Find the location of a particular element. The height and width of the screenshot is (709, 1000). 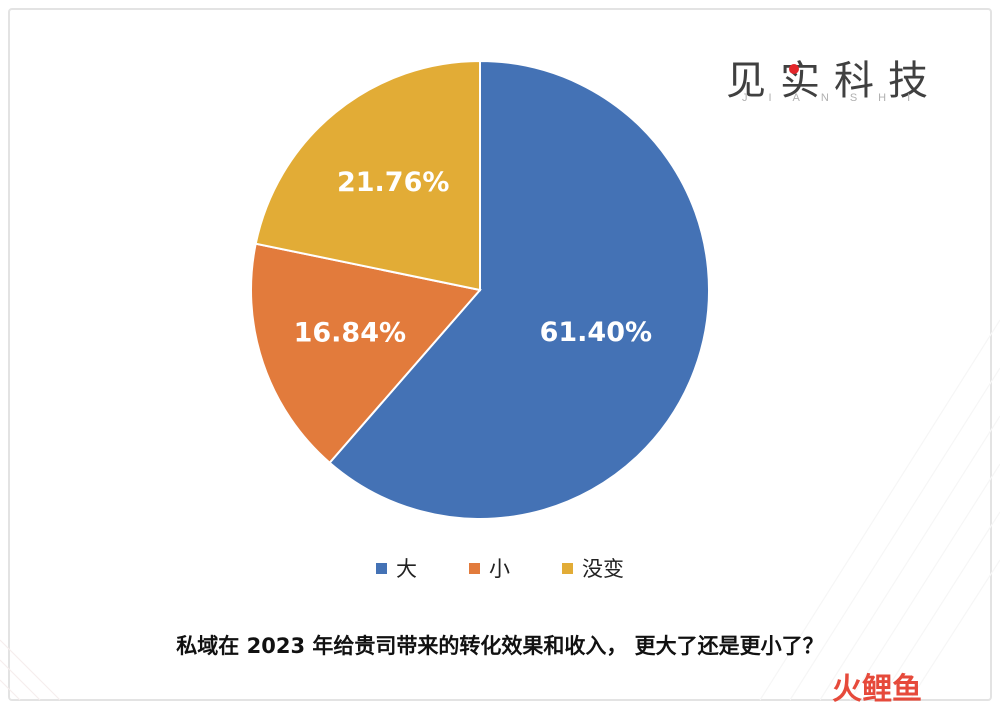

legend-label-da: 大 is located at coordinates (406, 569).